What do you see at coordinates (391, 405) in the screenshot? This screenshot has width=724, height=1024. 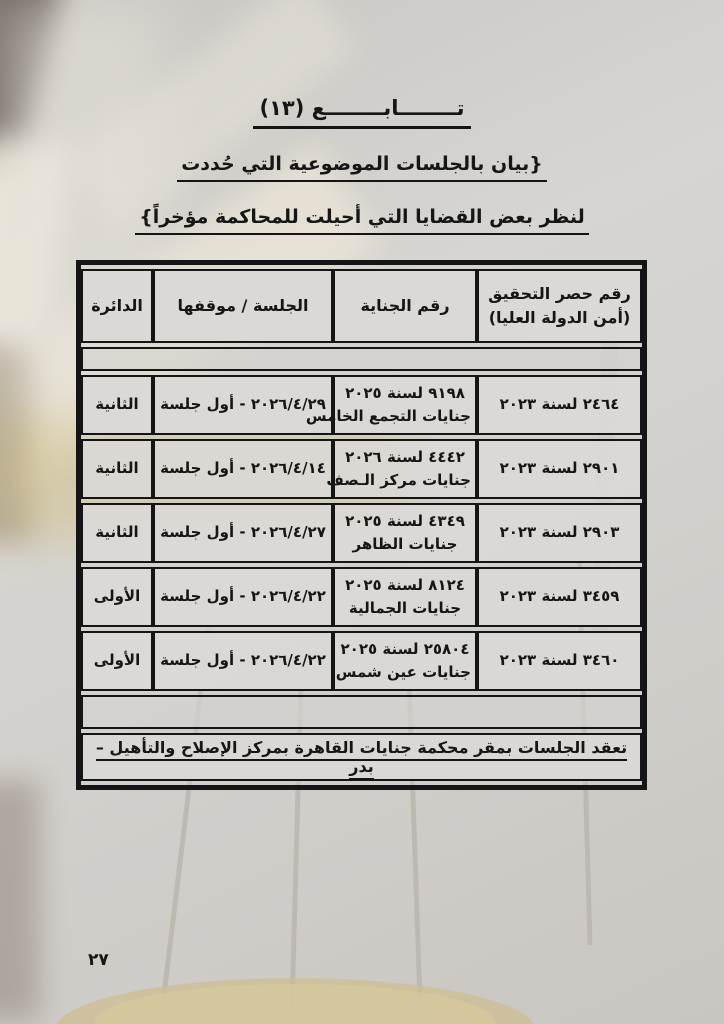 I see `cell-felony-number: ٩١٩٨ لسنة ٢٠٢٥ جنايات التجمع الخامس` at bounding box center [391, 405].